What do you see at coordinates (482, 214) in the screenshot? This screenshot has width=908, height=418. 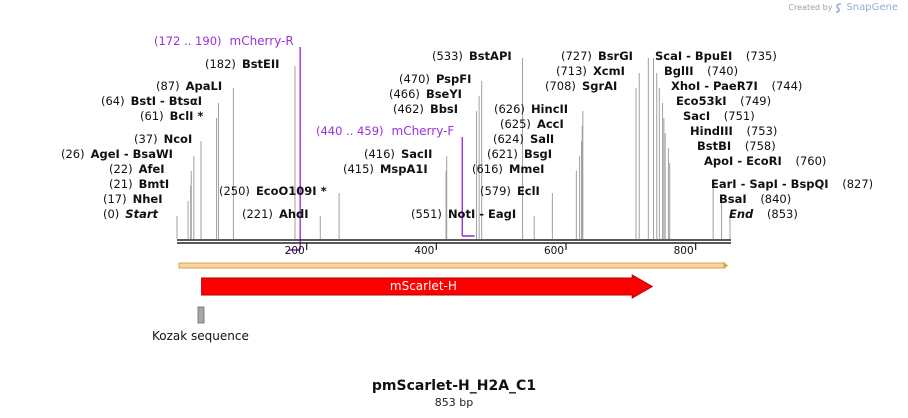 I see `site-name: NotI - EagI` at bounding box center [482, 214].